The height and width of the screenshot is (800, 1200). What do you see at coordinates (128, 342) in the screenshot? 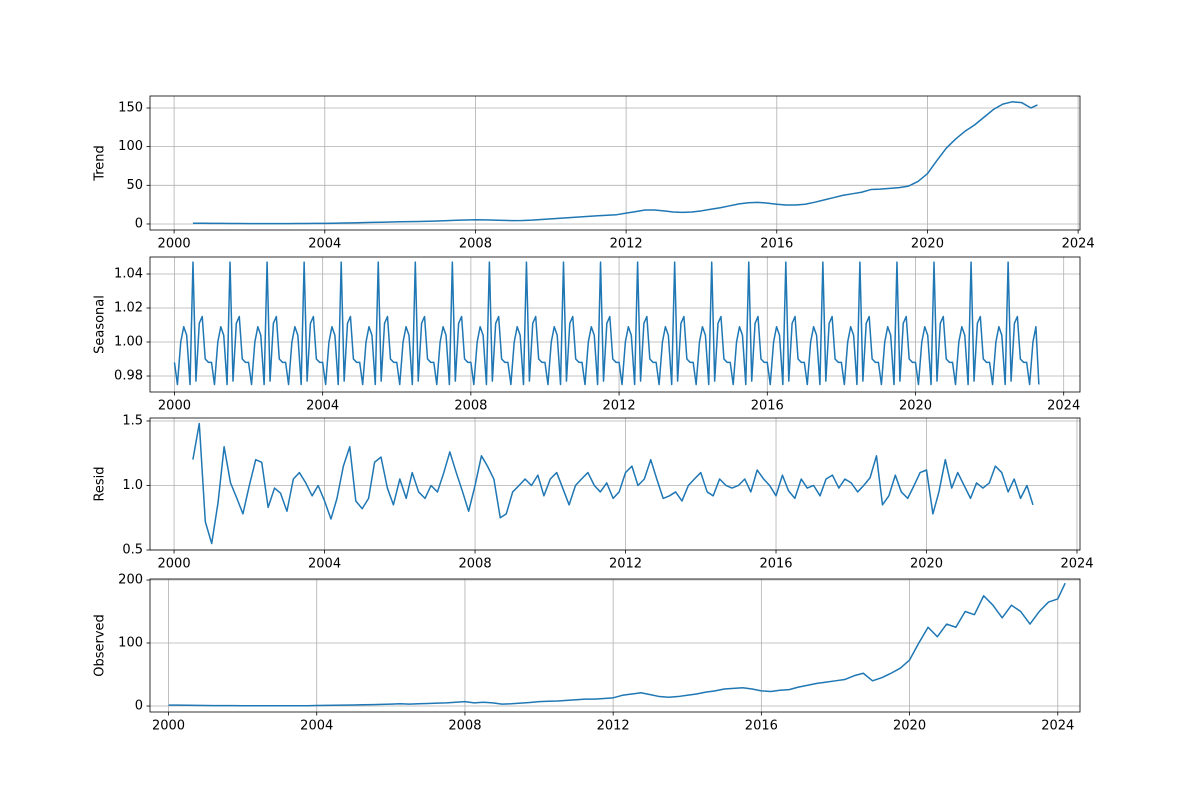
I see `y-tick-label: 1.00` at bounding box center [128, 342].